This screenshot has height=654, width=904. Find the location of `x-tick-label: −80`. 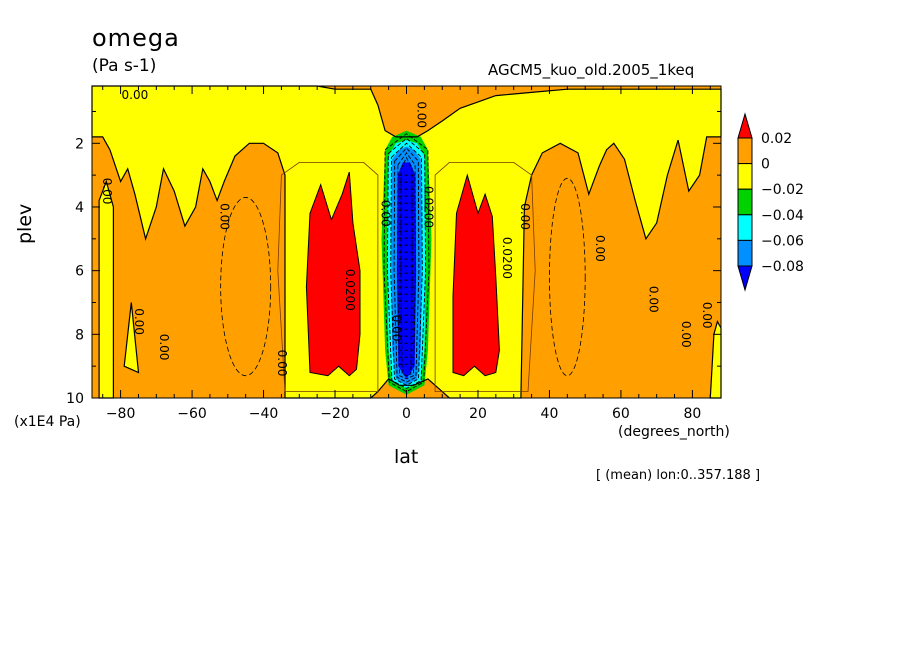

x-tick-label: −80 is located at coordinates (121, 414).